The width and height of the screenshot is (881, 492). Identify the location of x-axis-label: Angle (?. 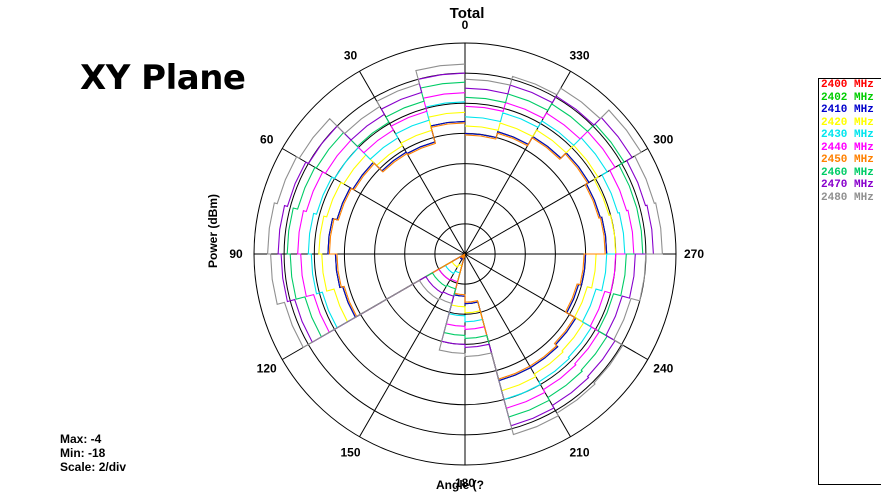
(460, 485).